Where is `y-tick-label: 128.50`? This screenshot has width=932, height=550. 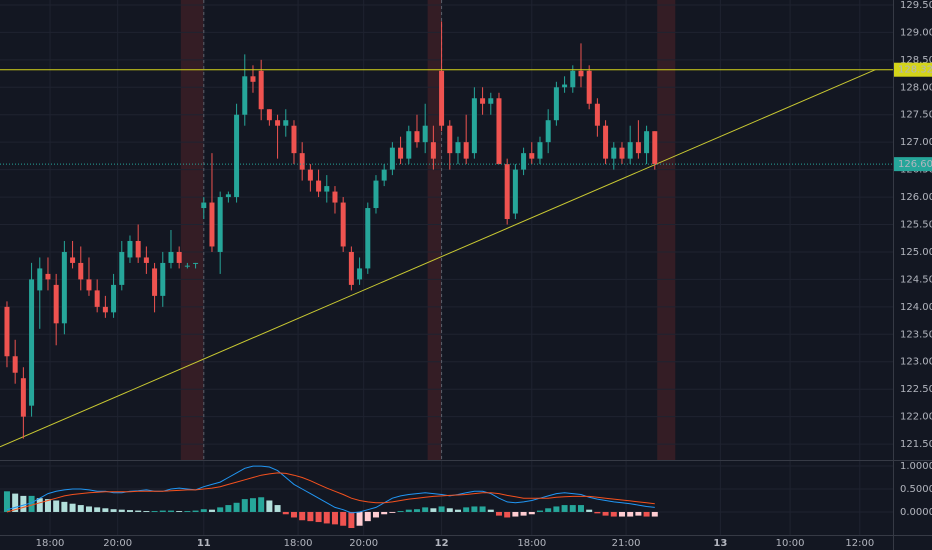 y-tick-label: 128.50 is located at coordinates (916, 60).